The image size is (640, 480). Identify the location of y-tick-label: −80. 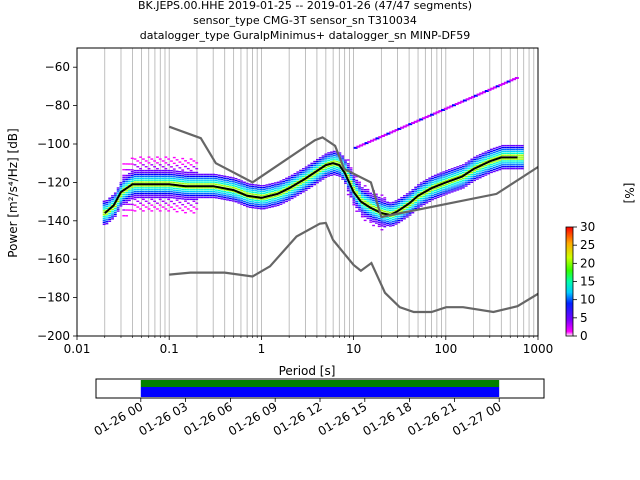
(57, 106).